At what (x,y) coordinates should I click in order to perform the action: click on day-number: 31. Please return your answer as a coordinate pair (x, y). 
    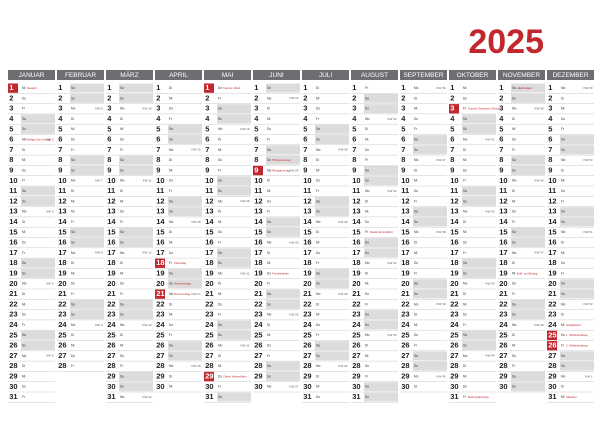
    Looking at the image, I should click on (111, 396).